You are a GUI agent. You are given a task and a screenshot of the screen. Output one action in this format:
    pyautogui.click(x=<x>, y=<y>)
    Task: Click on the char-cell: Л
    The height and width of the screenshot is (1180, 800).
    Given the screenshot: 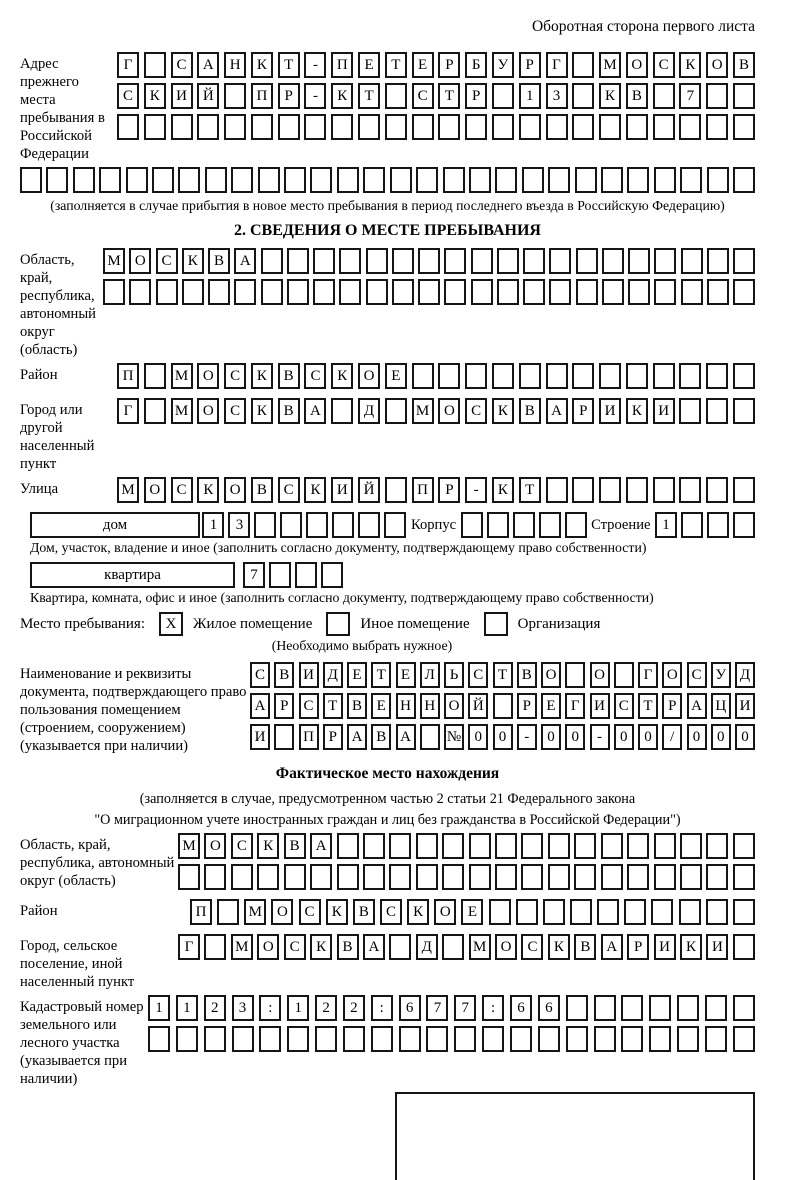 What is the action you would take?
    pyautogui.click(x=429, y=675)
    